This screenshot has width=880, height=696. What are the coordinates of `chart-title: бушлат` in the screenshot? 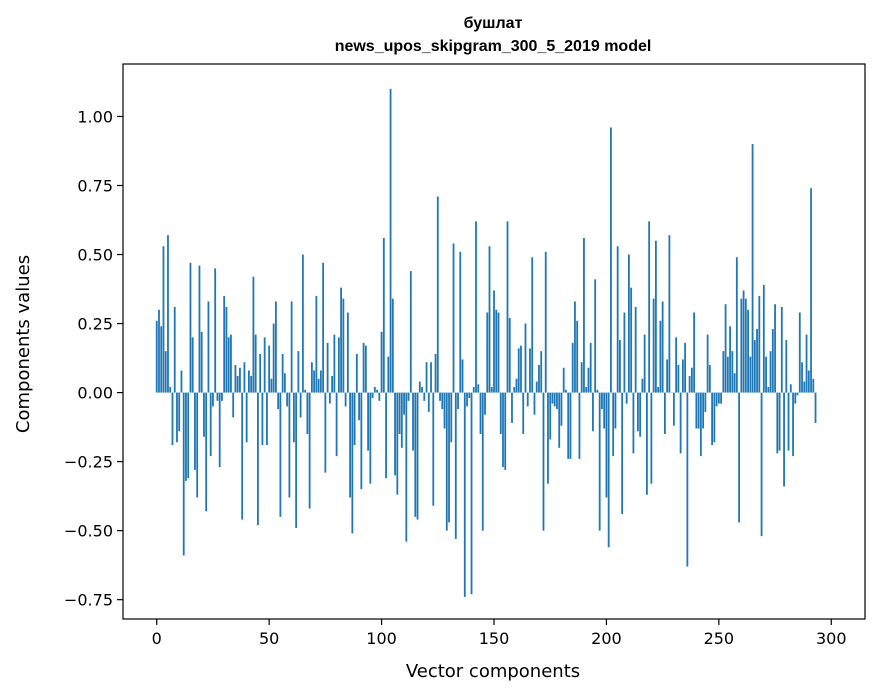 It's located at (493, 23).